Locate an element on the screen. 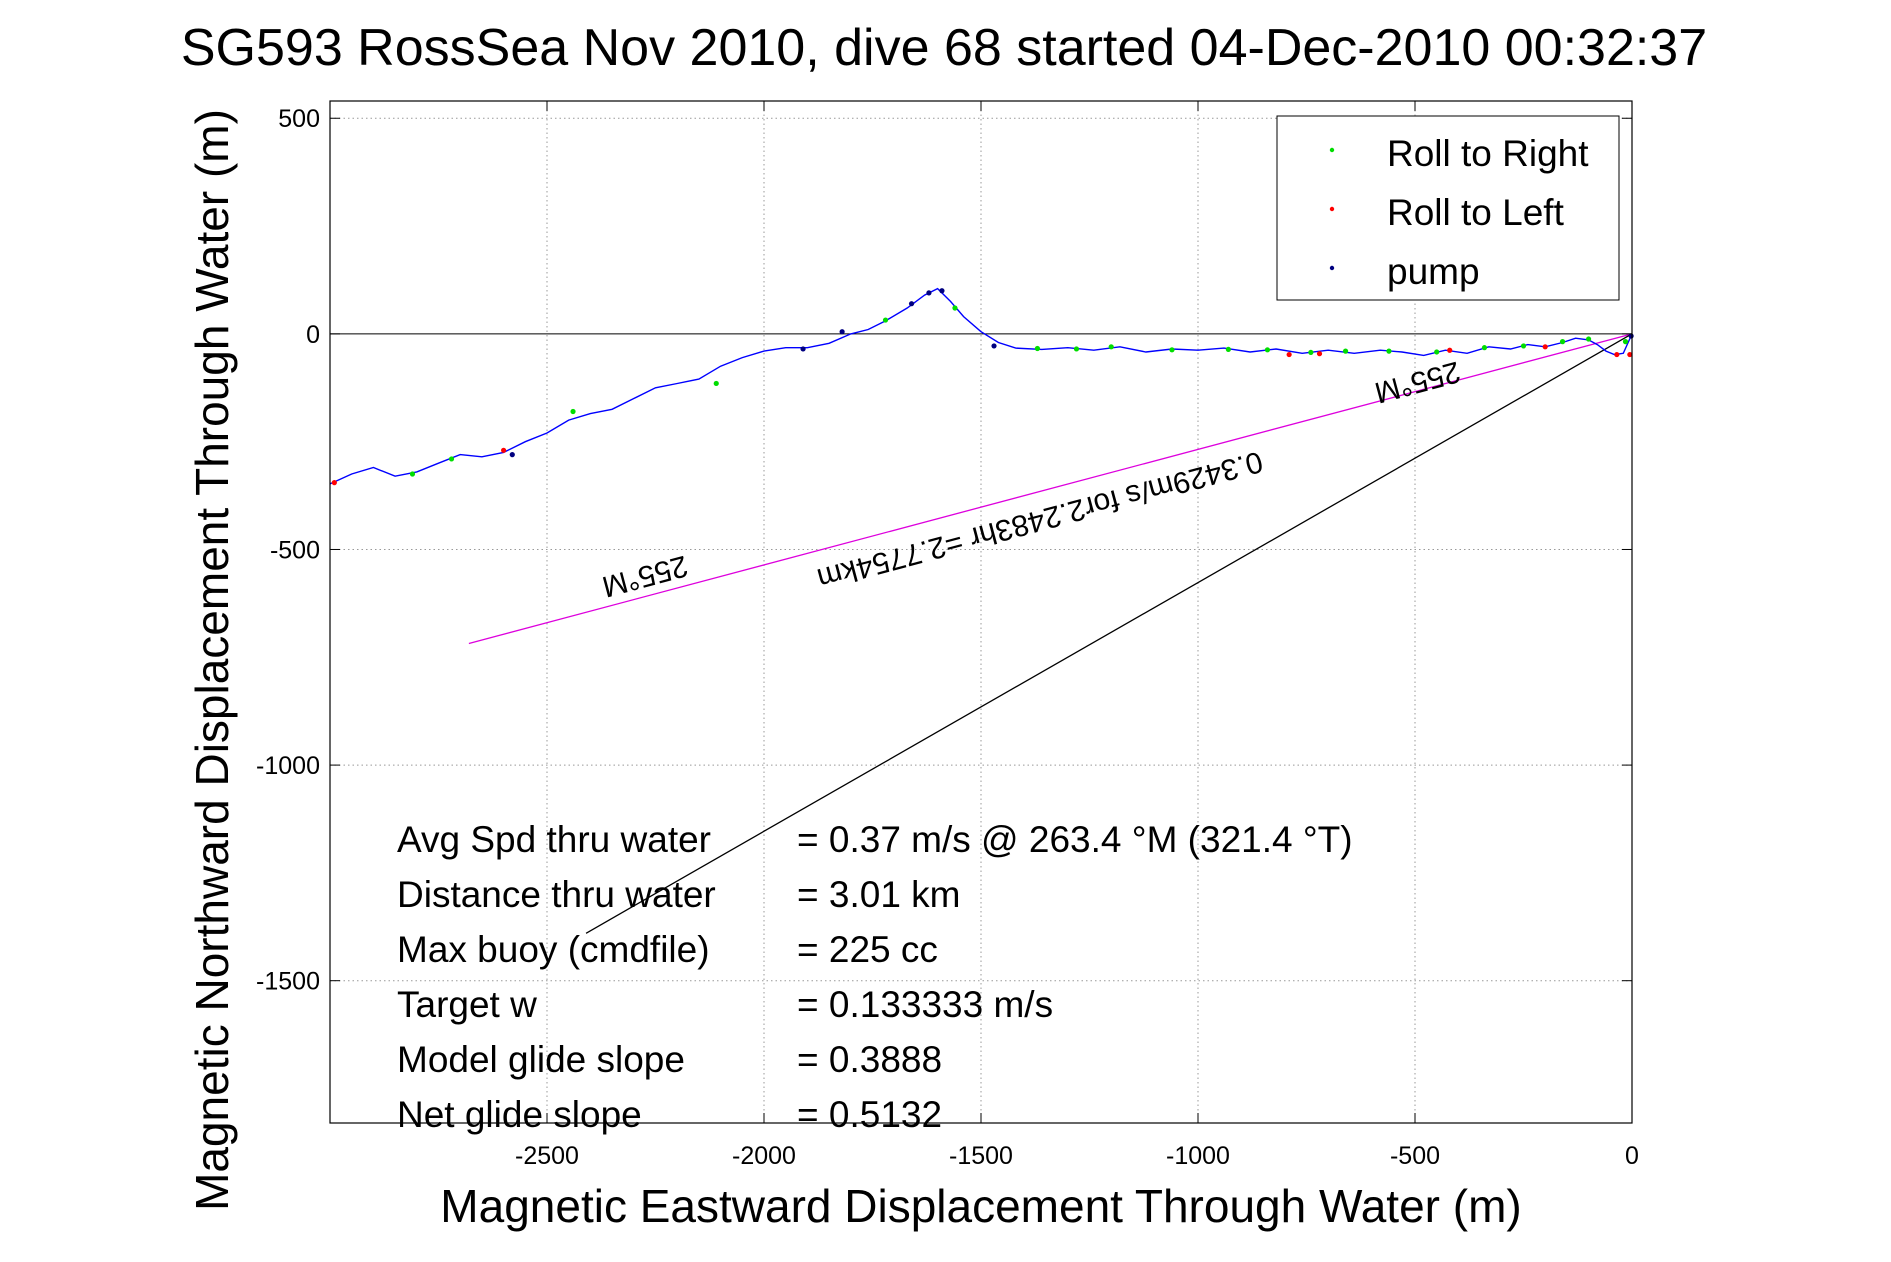  stat-label: Distance thru water is located at coordinates (556, 894).